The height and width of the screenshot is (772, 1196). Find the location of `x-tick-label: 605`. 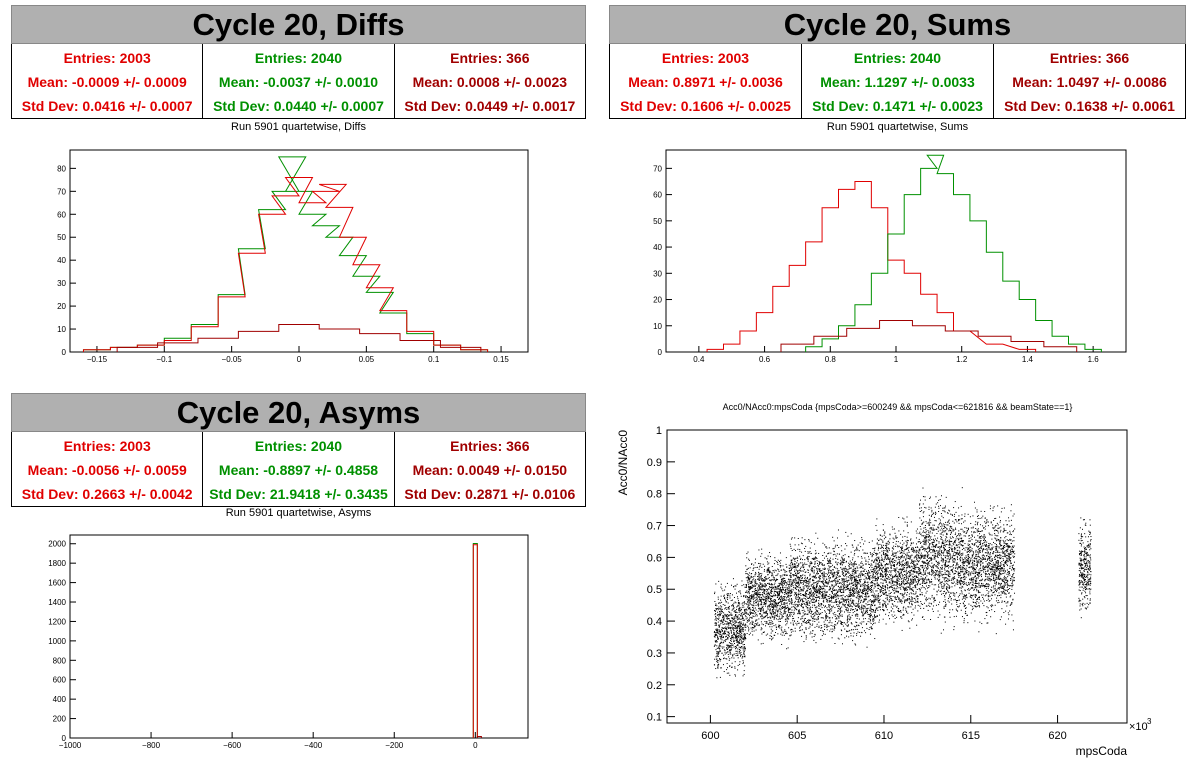

x-tick-label: 605 is located at coordinates (797, 736).